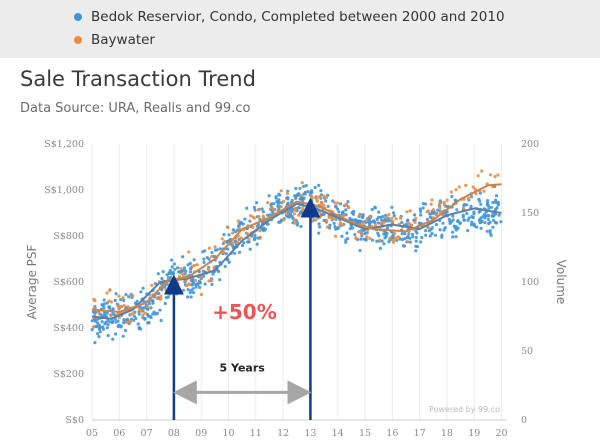 This screenshot has width=600, height=440. I want to click on x-tick-label: 16, so click(392, 433).